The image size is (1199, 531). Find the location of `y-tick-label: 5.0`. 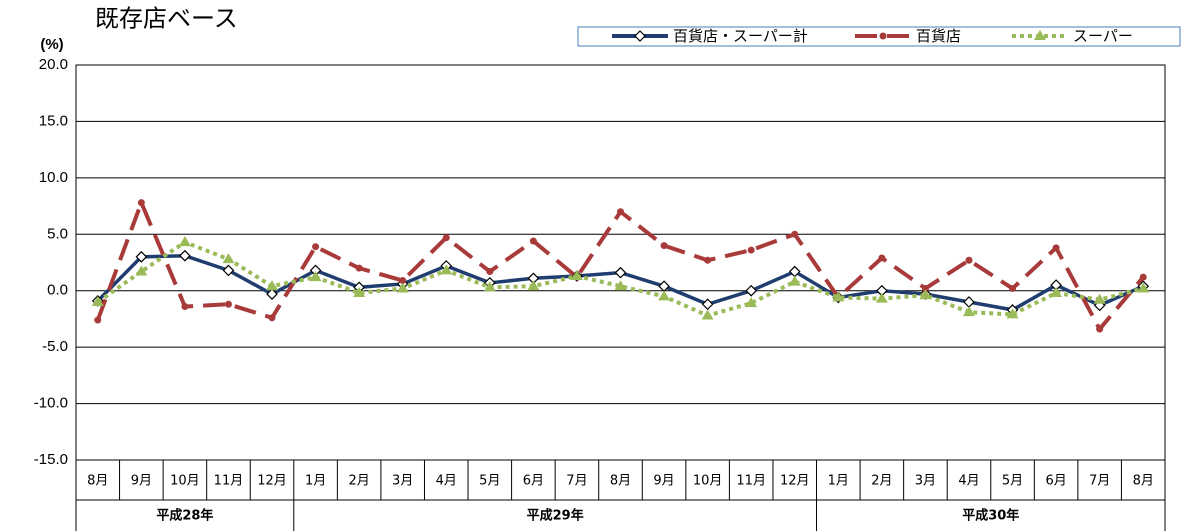

y-tick-label: 5.0 is located at coordinates (57, 233).